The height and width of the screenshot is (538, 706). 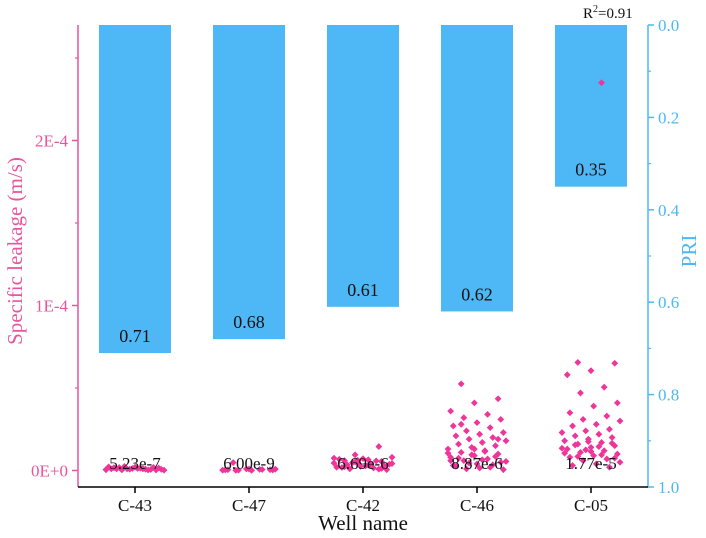 What do you see at coordinates (615, 14) in the screenshot?
I see `r-squared-value: =0.91` at bounding box center [615, 14].